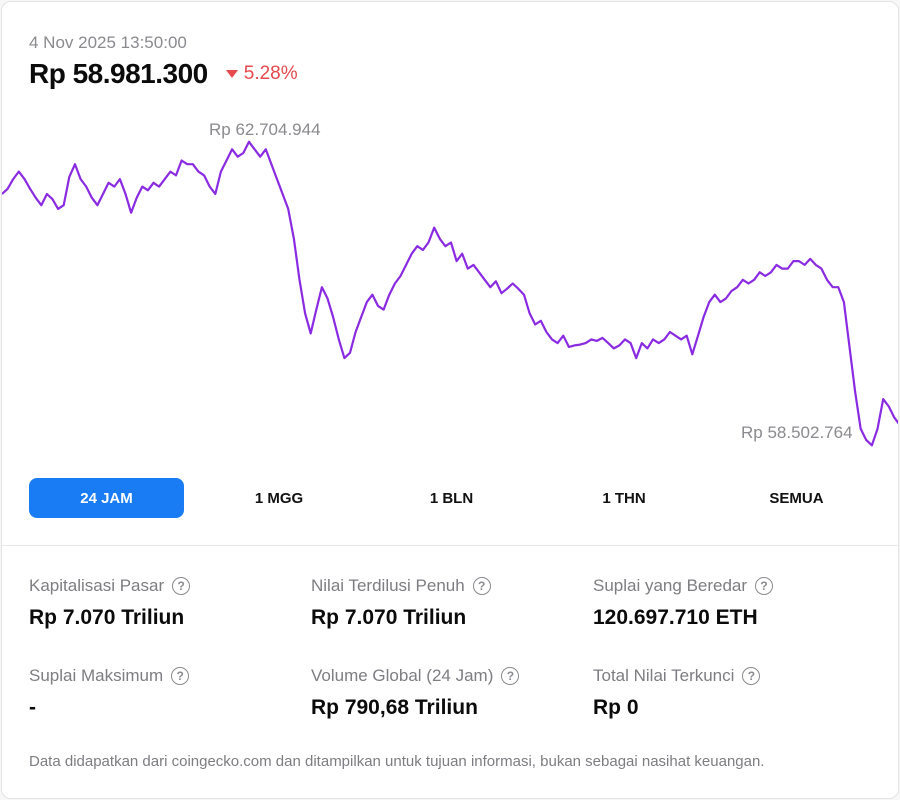 Image resolution: width=900 pixels, height=800 pixels. I want to click on stat-label: Kapitalisasi Pasar, so click(97, 585).